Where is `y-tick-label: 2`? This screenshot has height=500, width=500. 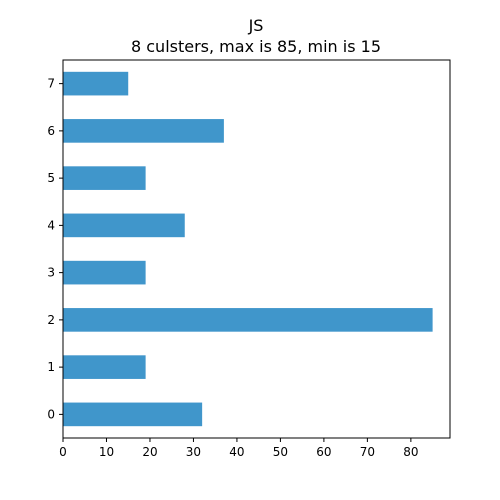
y-tick-label: 2 is located at coordinates (51, 320).